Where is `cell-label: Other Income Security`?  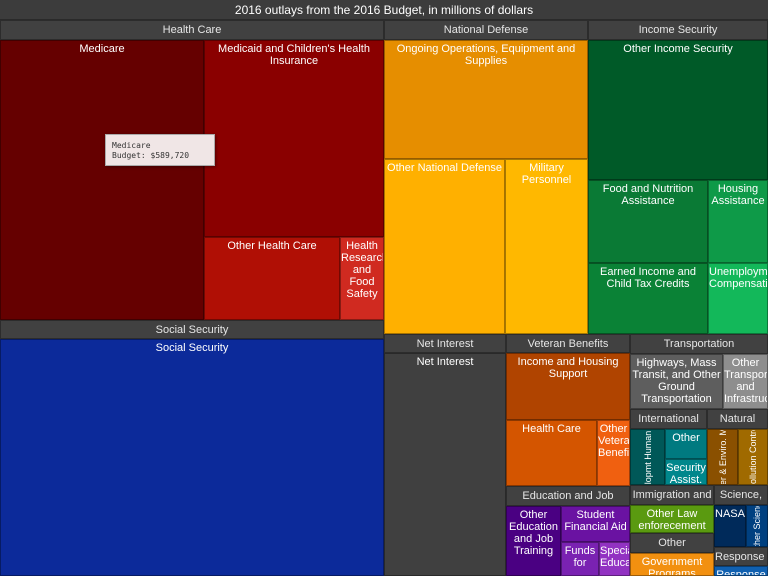 cell-label: Other Income Security is located at coordinates (678, 49).